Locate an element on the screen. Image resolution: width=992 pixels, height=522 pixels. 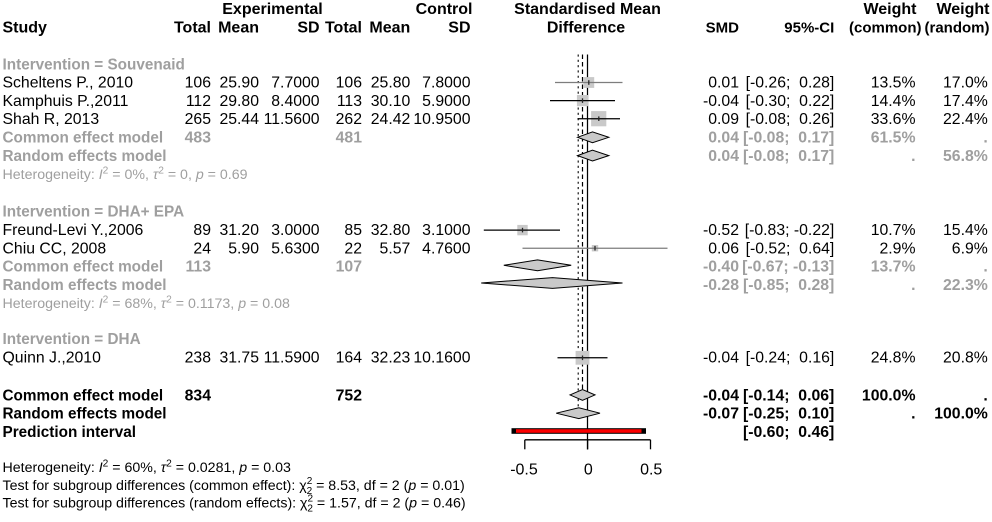
svg-text: 33.6% is located at coordinates (893, 119).